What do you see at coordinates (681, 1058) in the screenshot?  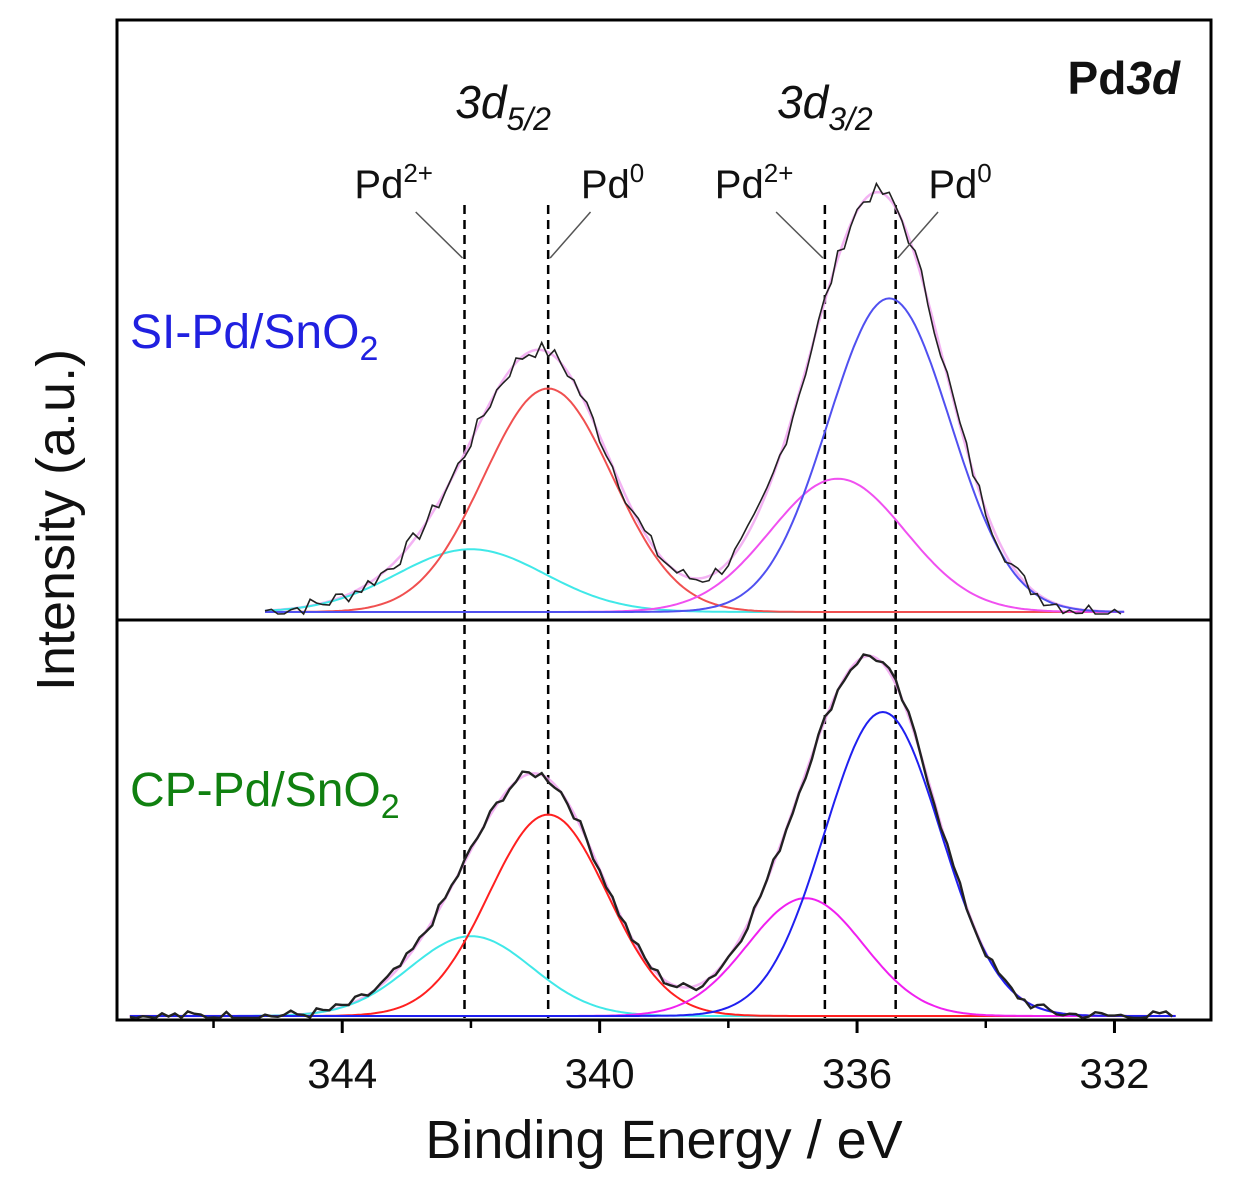 I see `x-axis-ticks: 344 340 336 332` at bounding box center [681, 1058].